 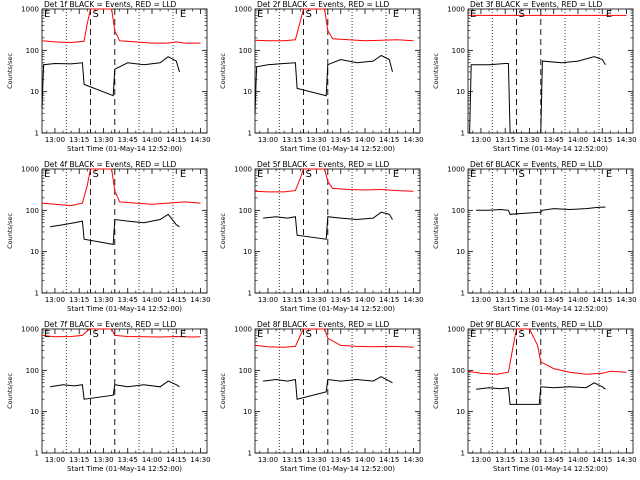 What do you see at coordinates (536, 164) in the screenshot?
I see `chart-title: Det 6f BLACK = Events, RED = LLD` at bounding box center [536, 164].